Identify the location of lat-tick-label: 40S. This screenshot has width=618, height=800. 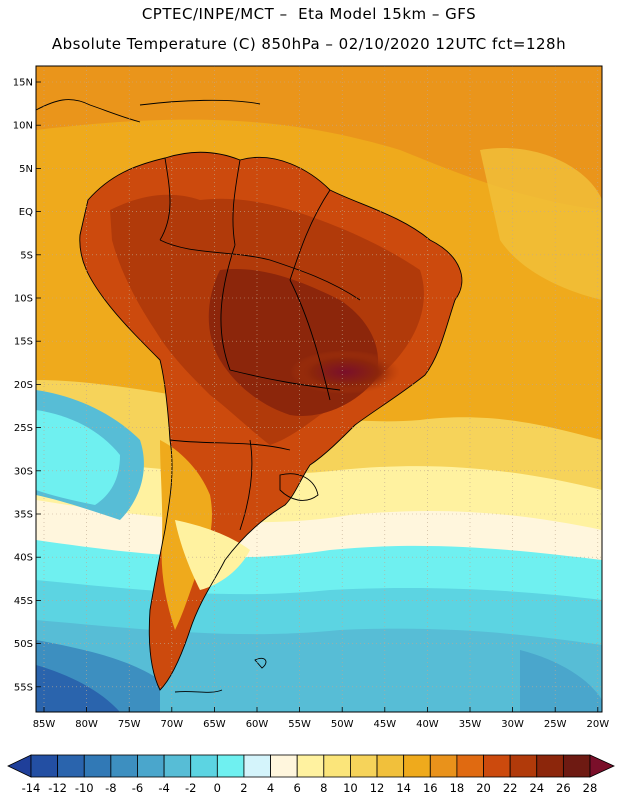
(23, 558).